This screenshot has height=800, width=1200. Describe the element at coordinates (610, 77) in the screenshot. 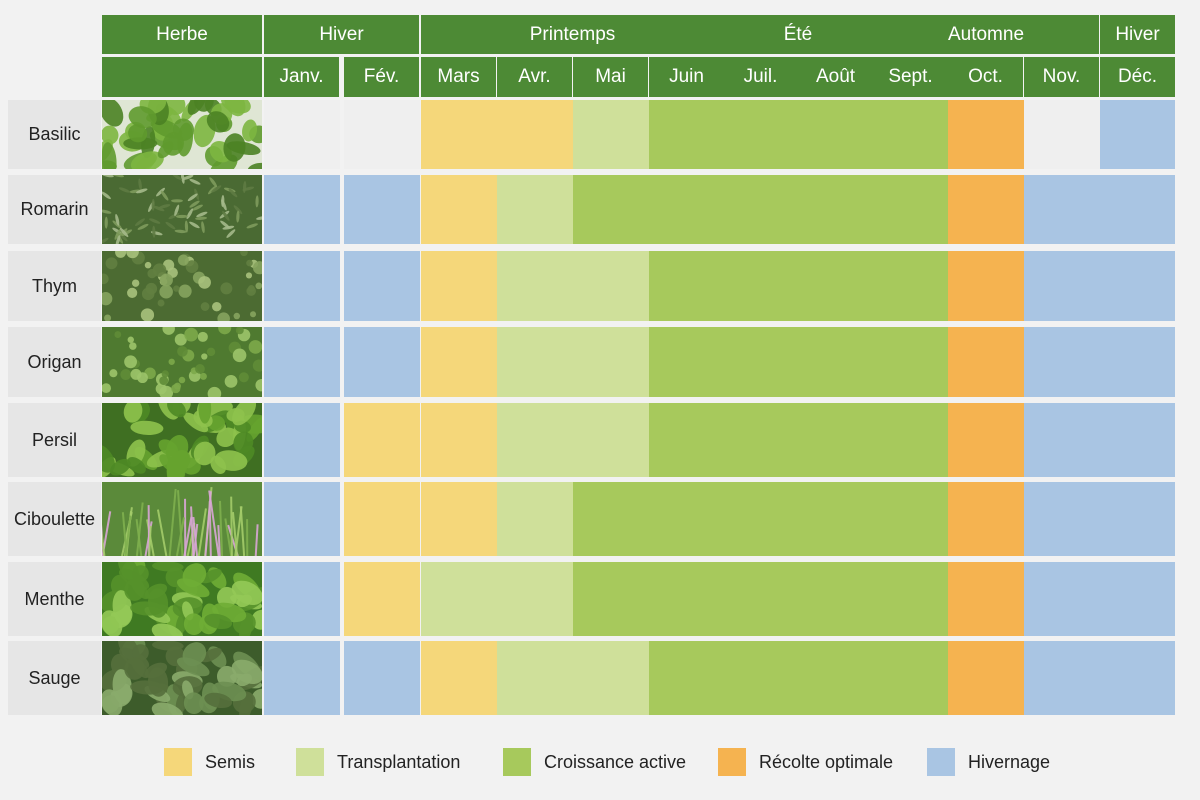

I see `month-header: Mai` at that location.